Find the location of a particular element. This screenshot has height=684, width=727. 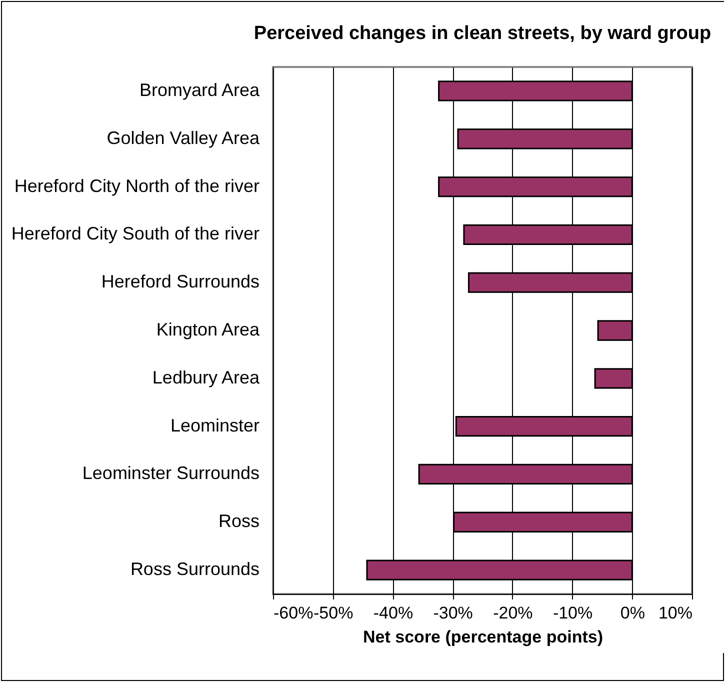

x-tick-label: 0% is located at coordinates (632, 613).